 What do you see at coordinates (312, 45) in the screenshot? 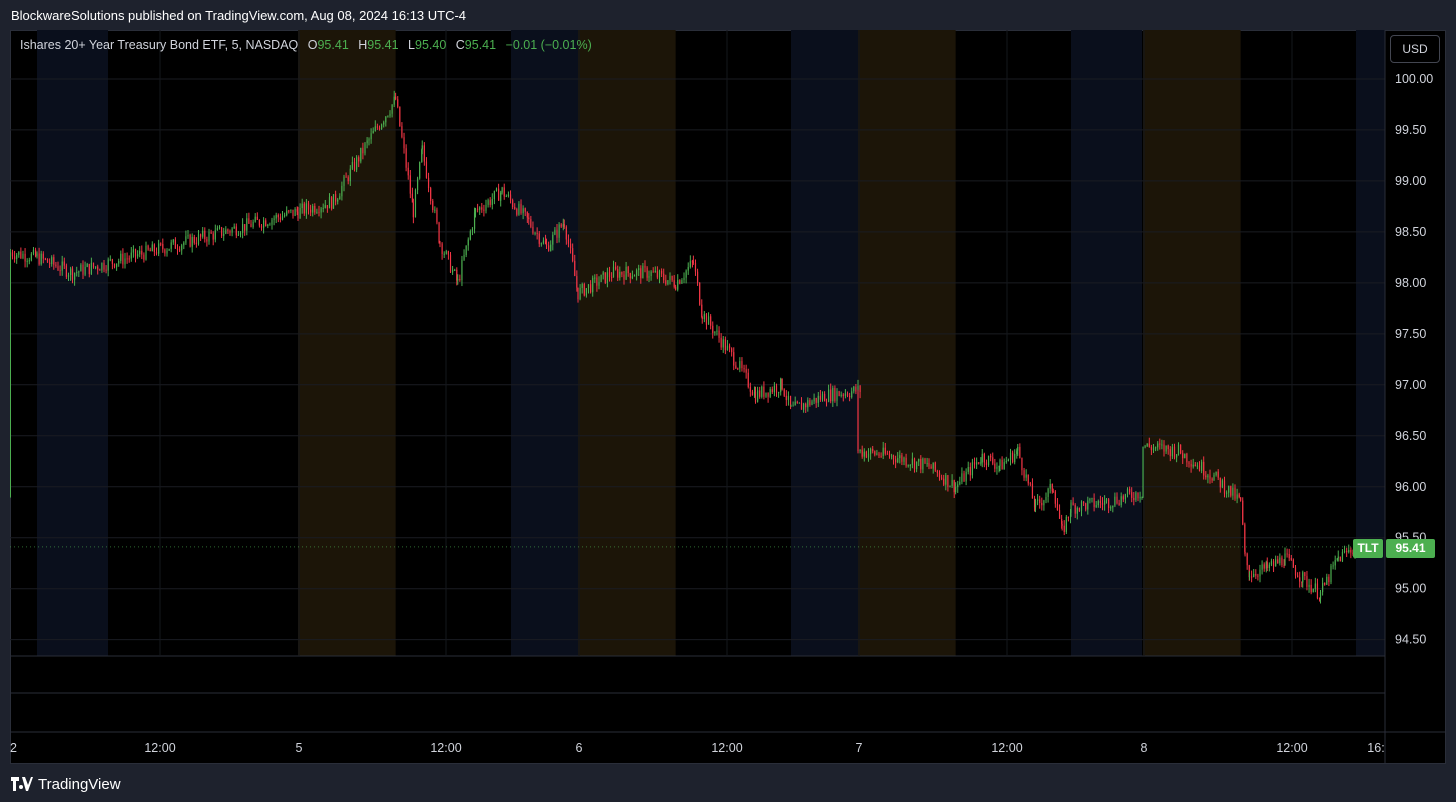
I see `open-label: O` at bounding box center [312, 45].